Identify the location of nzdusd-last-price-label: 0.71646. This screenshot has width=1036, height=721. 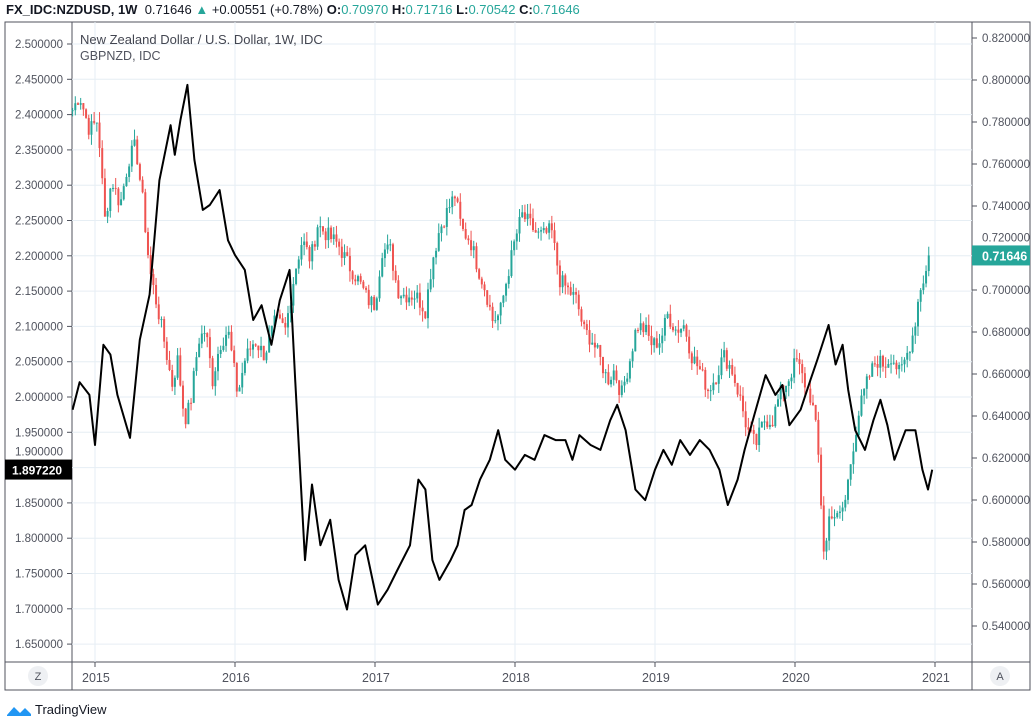
(1004, 256).